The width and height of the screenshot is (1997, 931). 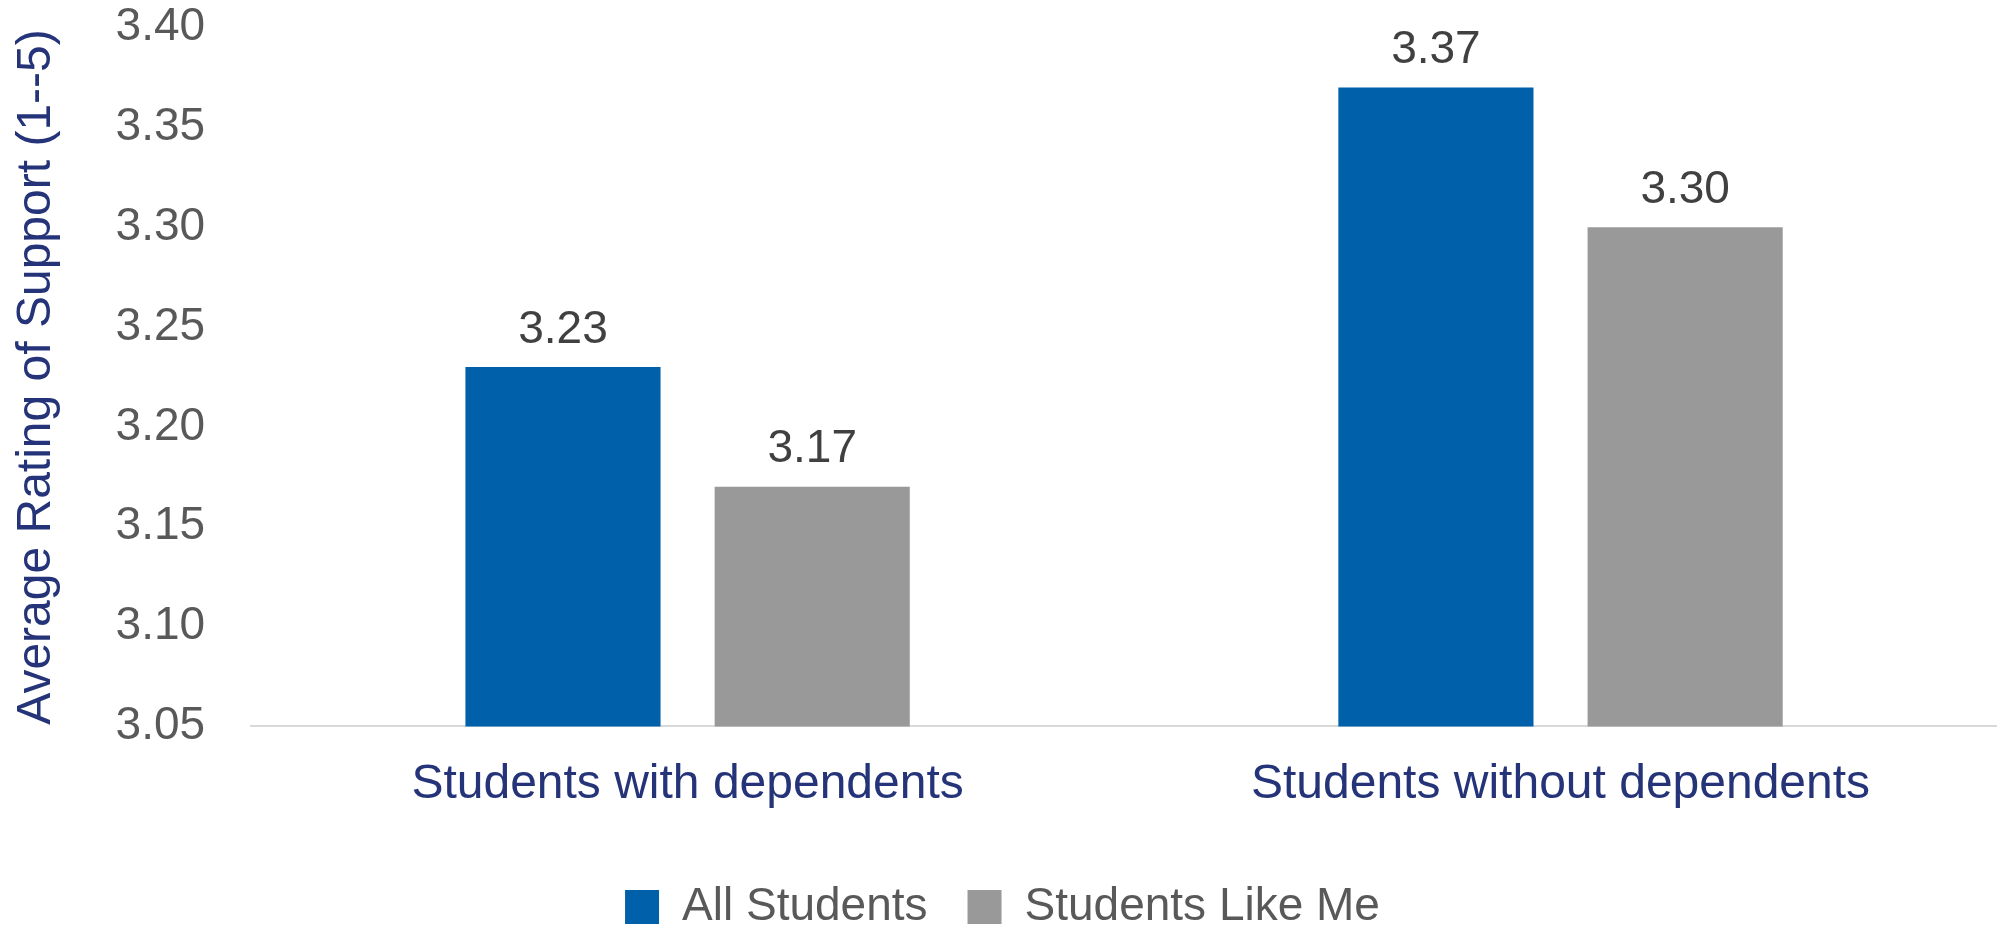 I want to click on y-tick-label: 3.05, so click(x=160, y=723).